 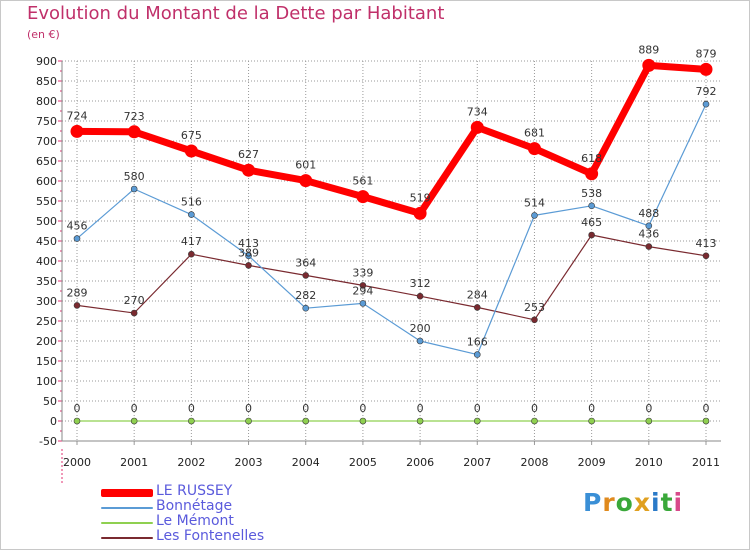 I want to click on data-label: 879, so click(x=706, y=53).